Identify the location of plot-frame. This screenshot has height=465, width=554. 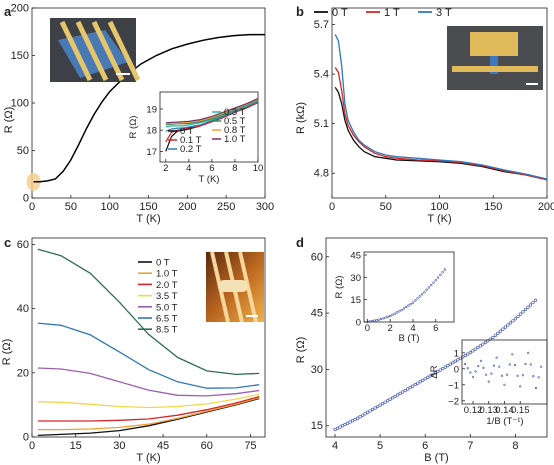
(409, 287).